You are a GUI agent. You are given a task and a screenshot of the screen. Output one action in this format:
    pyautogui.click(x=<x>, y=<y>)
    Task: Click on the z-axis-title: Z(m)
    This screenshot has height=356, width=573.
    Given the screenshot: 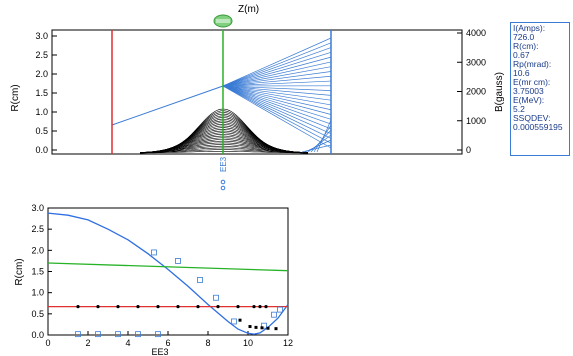 What is the action you would take?
    pyautogui.click(x=248, y=9)
    